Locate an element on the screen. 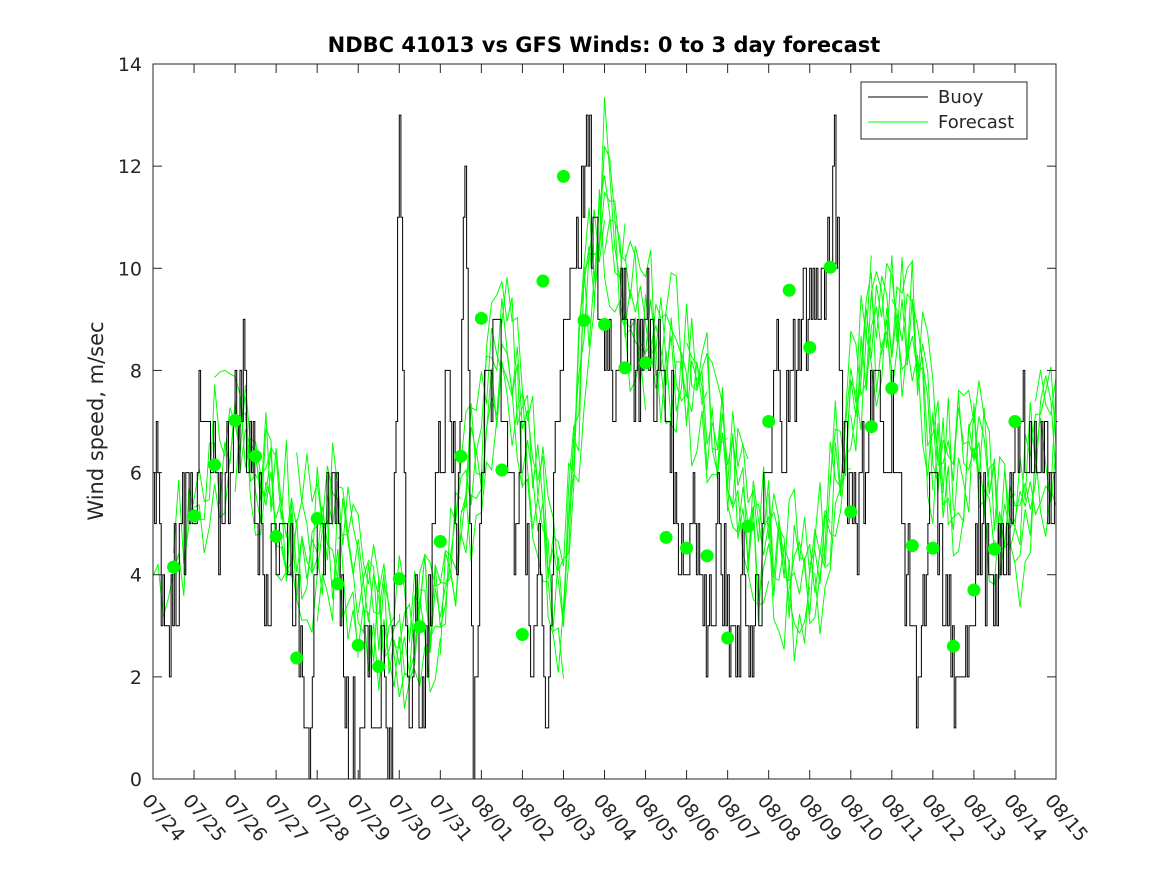 The height and width of the screenshot is (875, 1167). y-tick-label: 10 is located at coordinates (130, 269).